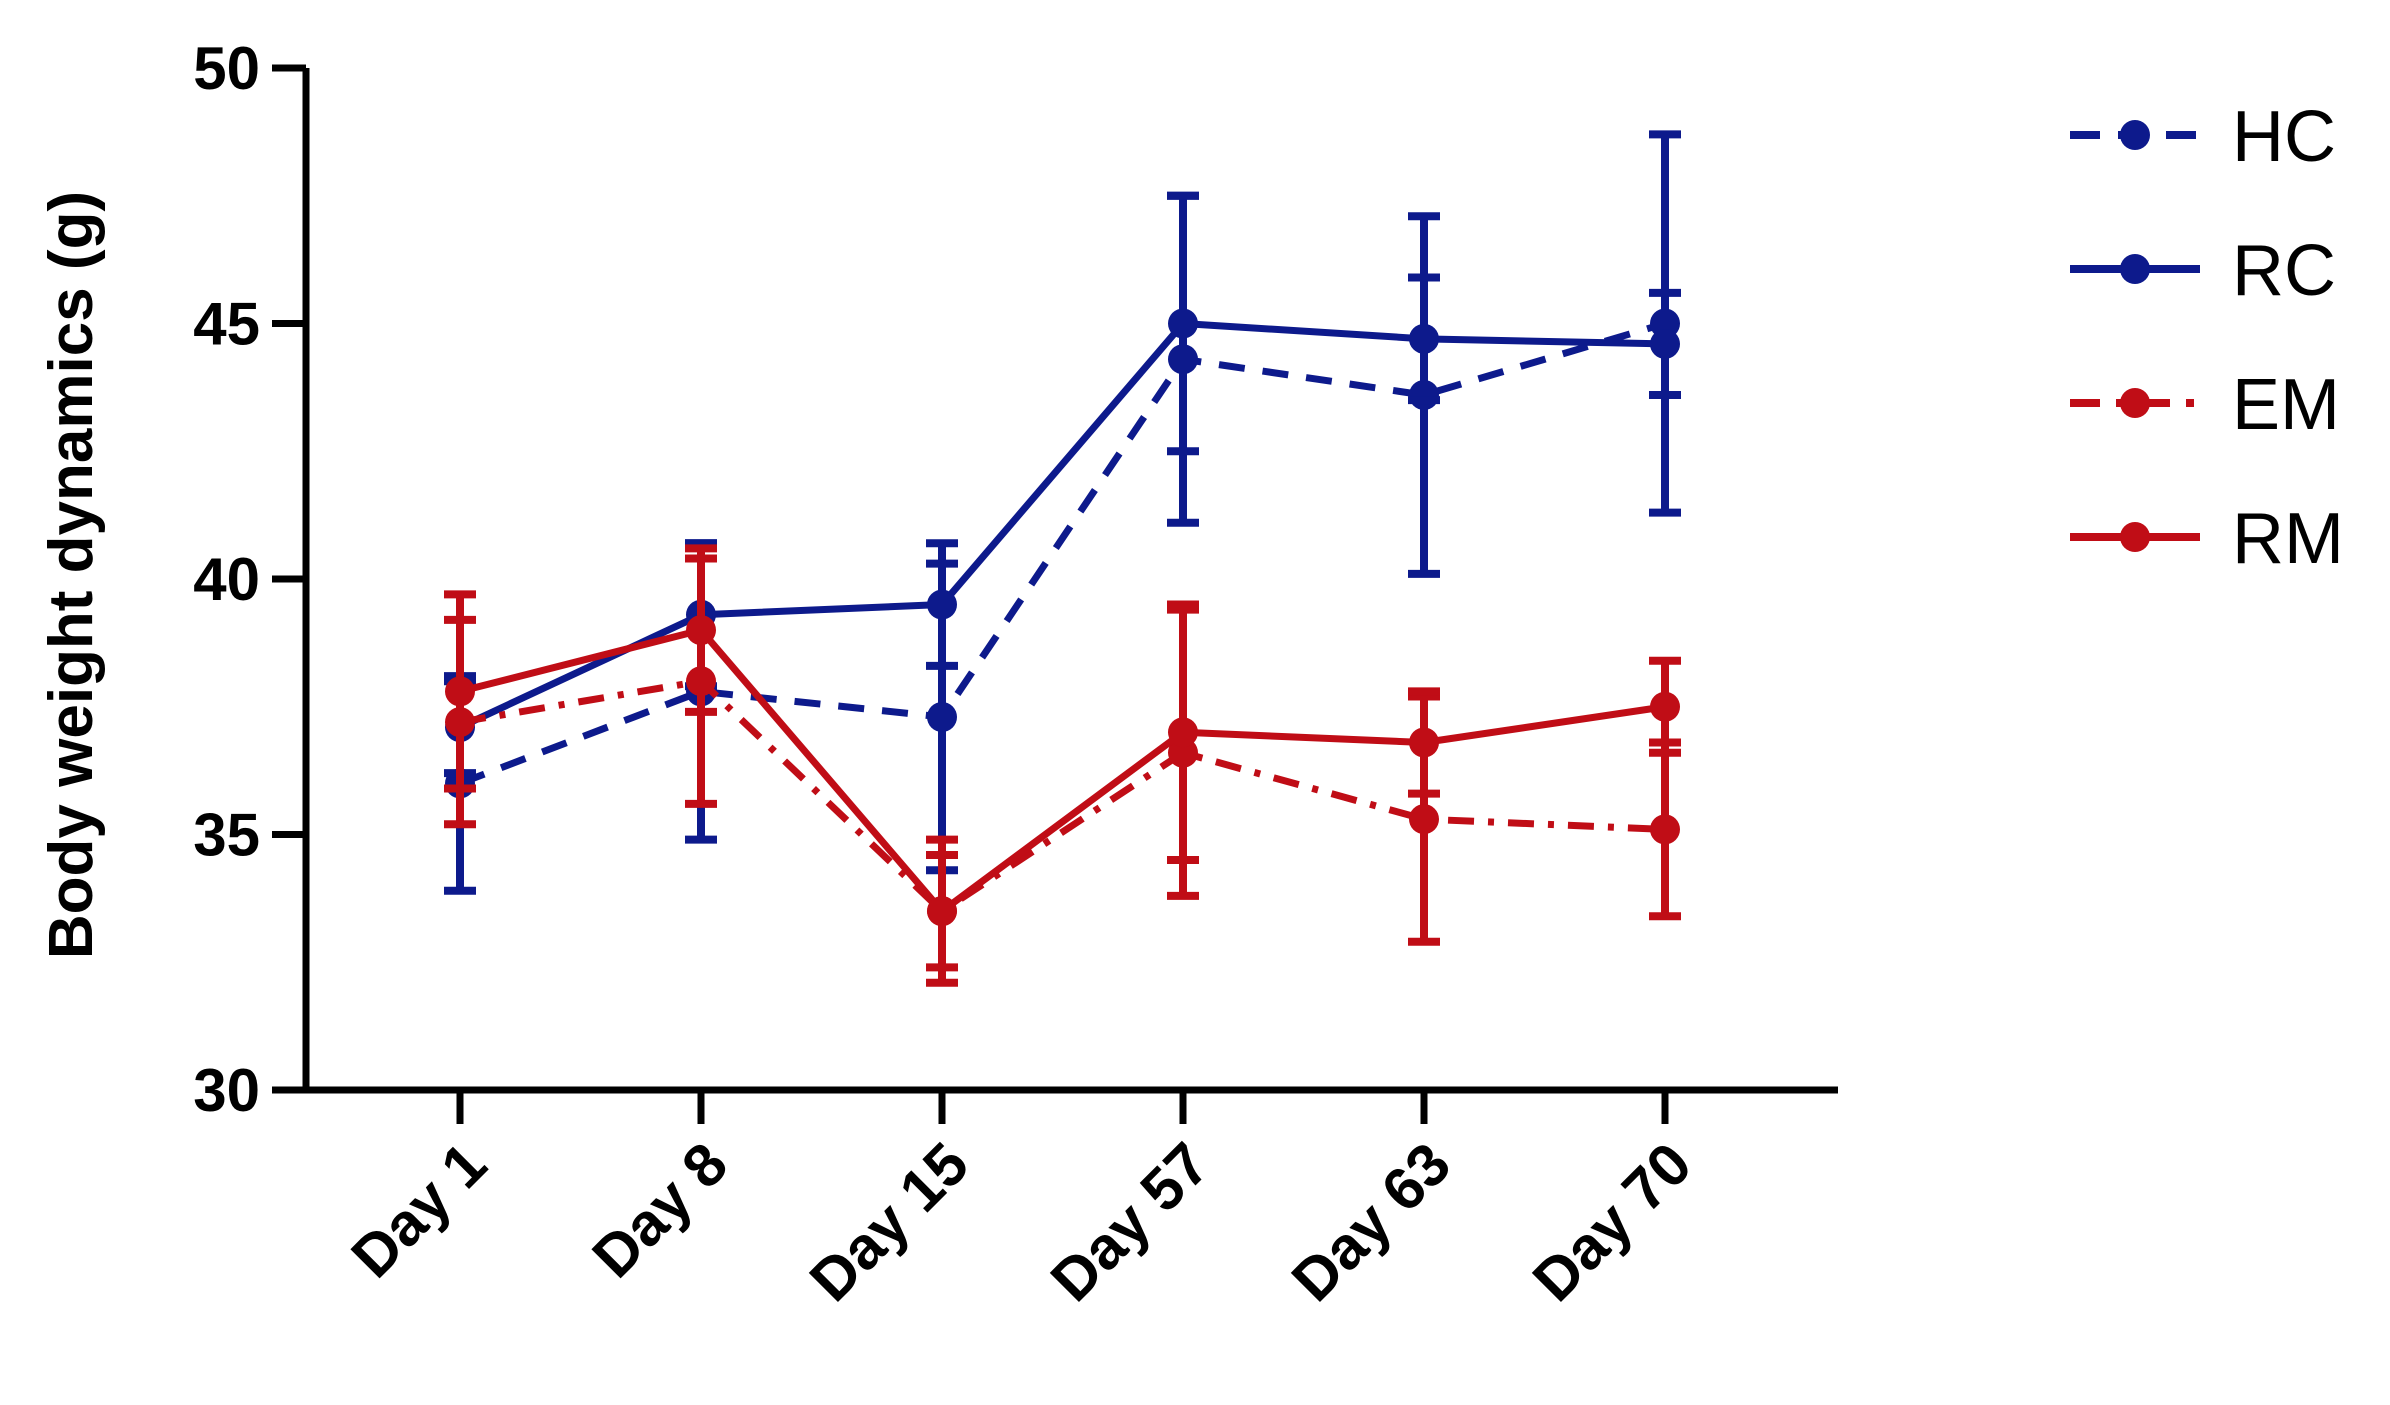 This screenshot has width=2390, height=1405. I want to click on y-tick-label: 45, so click(226, 324).